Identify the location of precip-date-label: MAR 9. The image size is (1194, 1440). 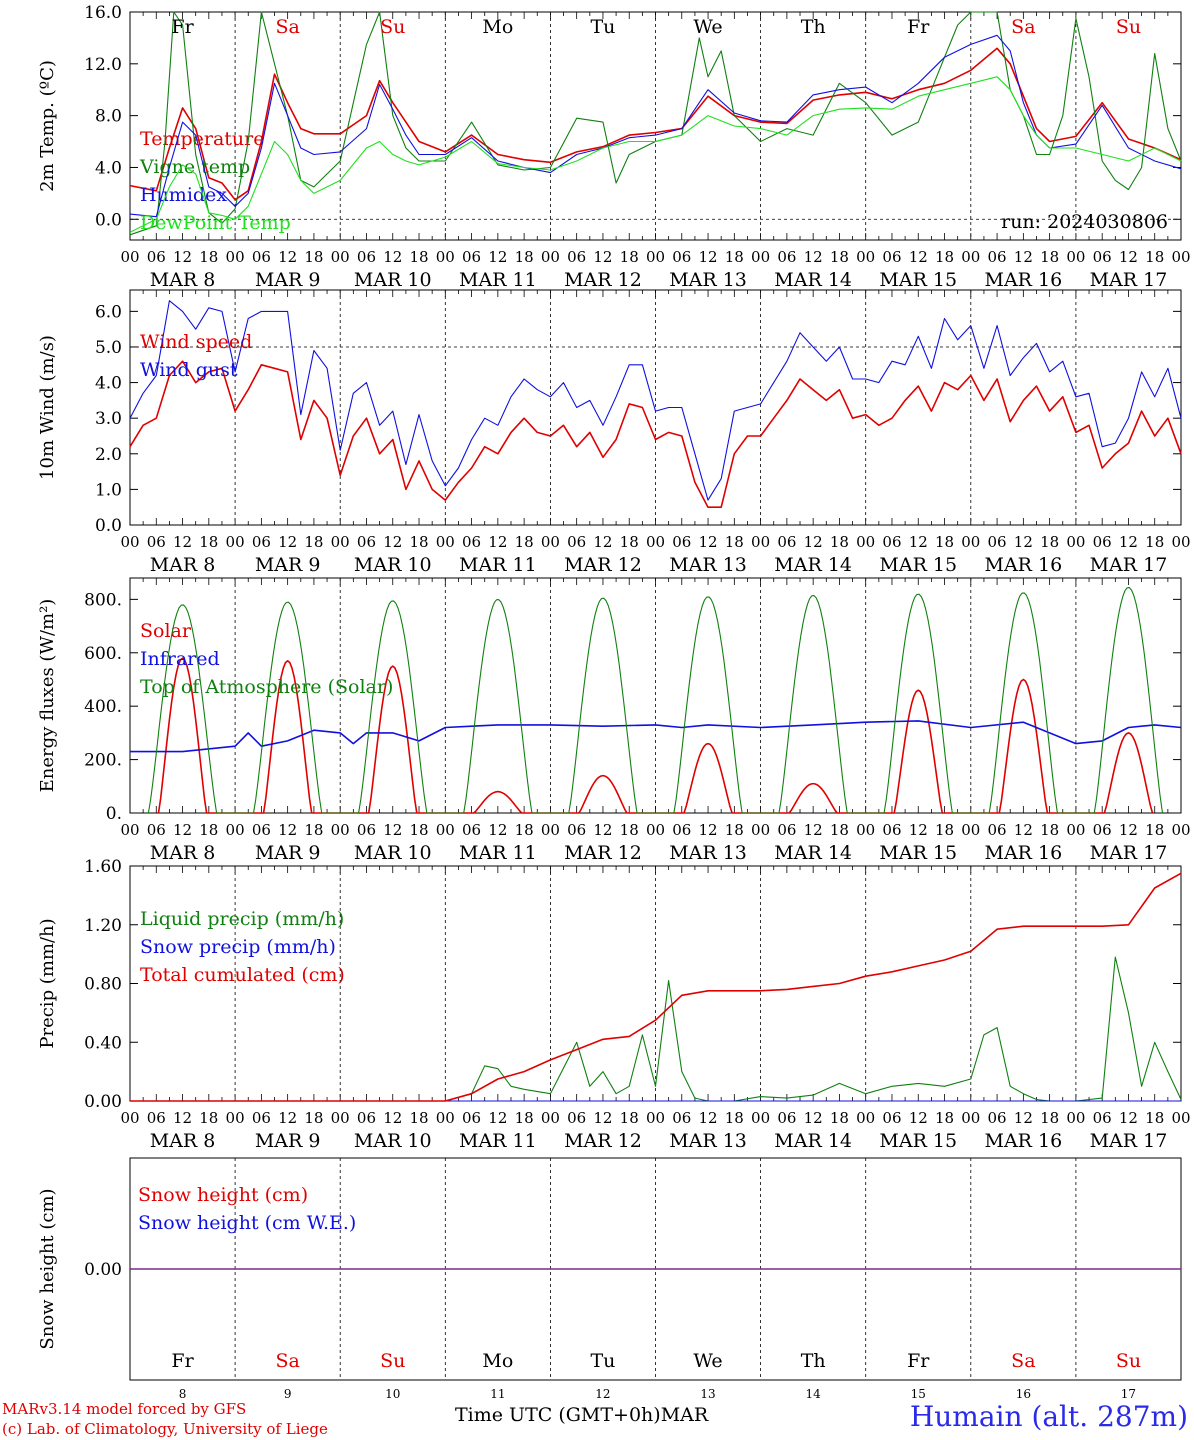
(288, 1141).